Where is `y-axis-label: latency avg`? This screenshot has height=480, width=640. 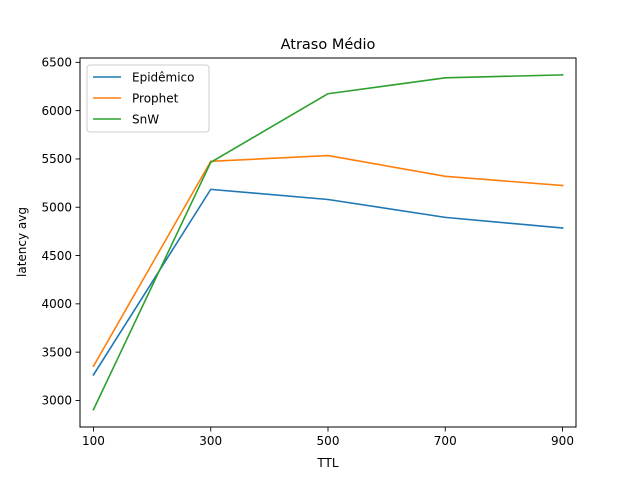
y-axis-label: latency avg is located at coordinates (22, 242).